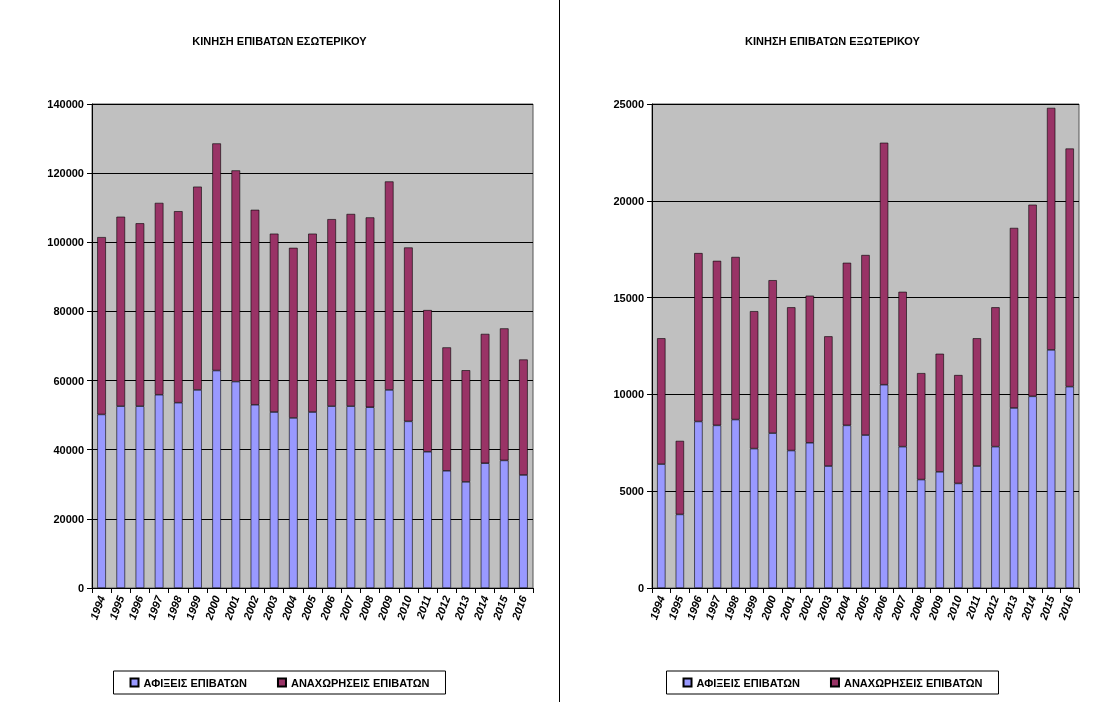 The height and width of the screenshot is (702, 1105). What do you see at coordinates (628, 394) in the screenshot?
I see `y-tick-label: 10000` at bounding box center [628, 394].